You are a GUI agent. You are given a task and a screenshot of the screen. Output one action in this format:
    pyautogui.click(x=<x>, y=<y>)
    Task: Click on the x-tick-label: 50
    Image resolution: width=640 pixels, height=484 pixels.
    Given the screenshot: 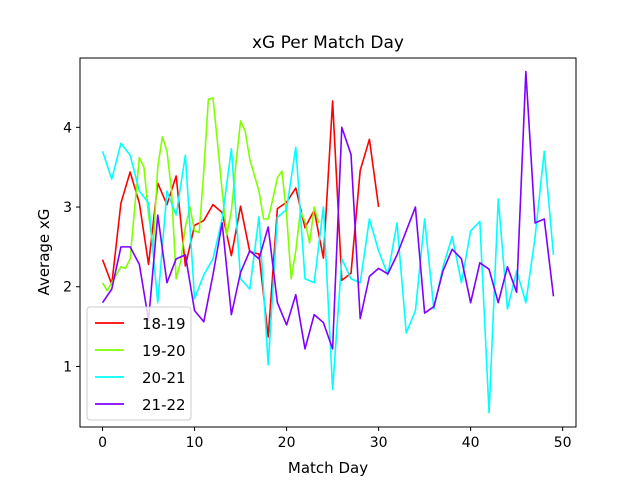 What is the action you would take?
    pyautogui.click(x=563, y=443)
    